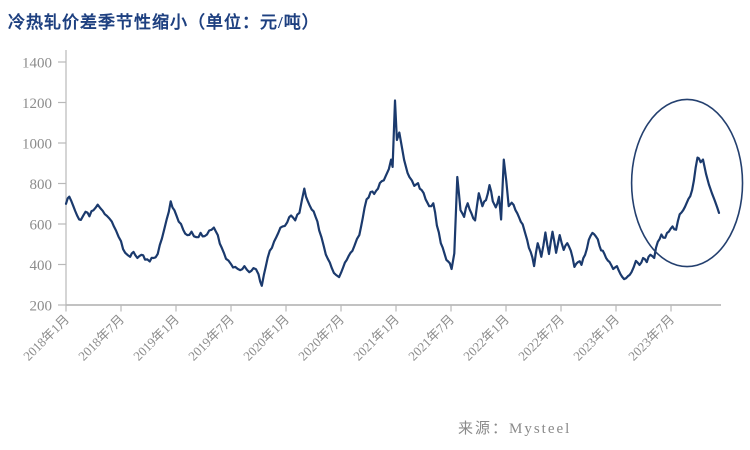  What do you see at coordinates (541, 338) in the screenshot?
I see `x-tick-label: 2022年7月` at bounding box center [541, 338].